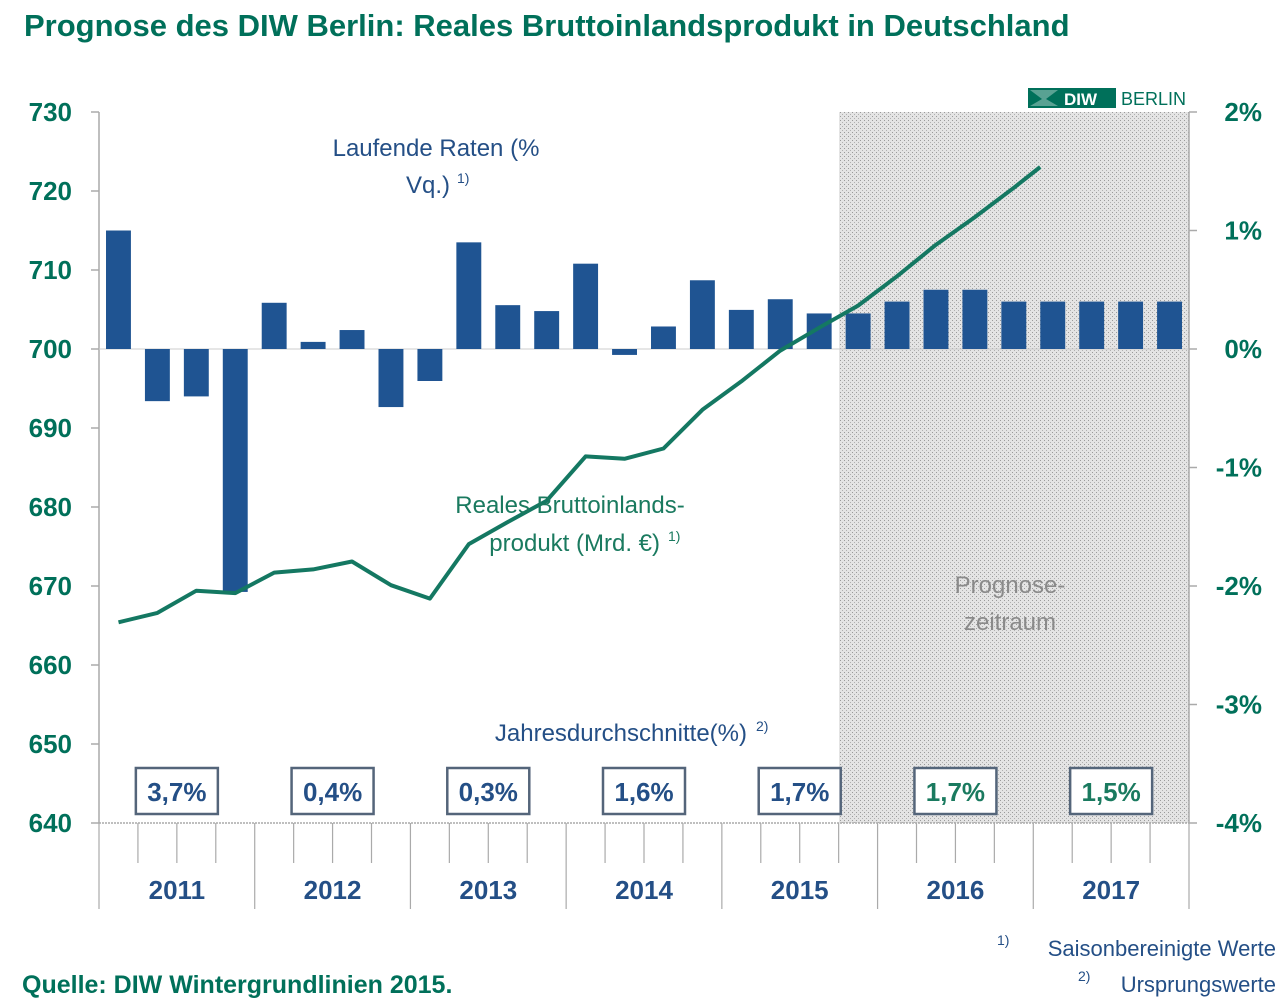  I want to click on annual-average-boxes: 3,7% 0,4% 0,3% 1,6% 1,7% 1,7% 1,5%, so click(644, 791).